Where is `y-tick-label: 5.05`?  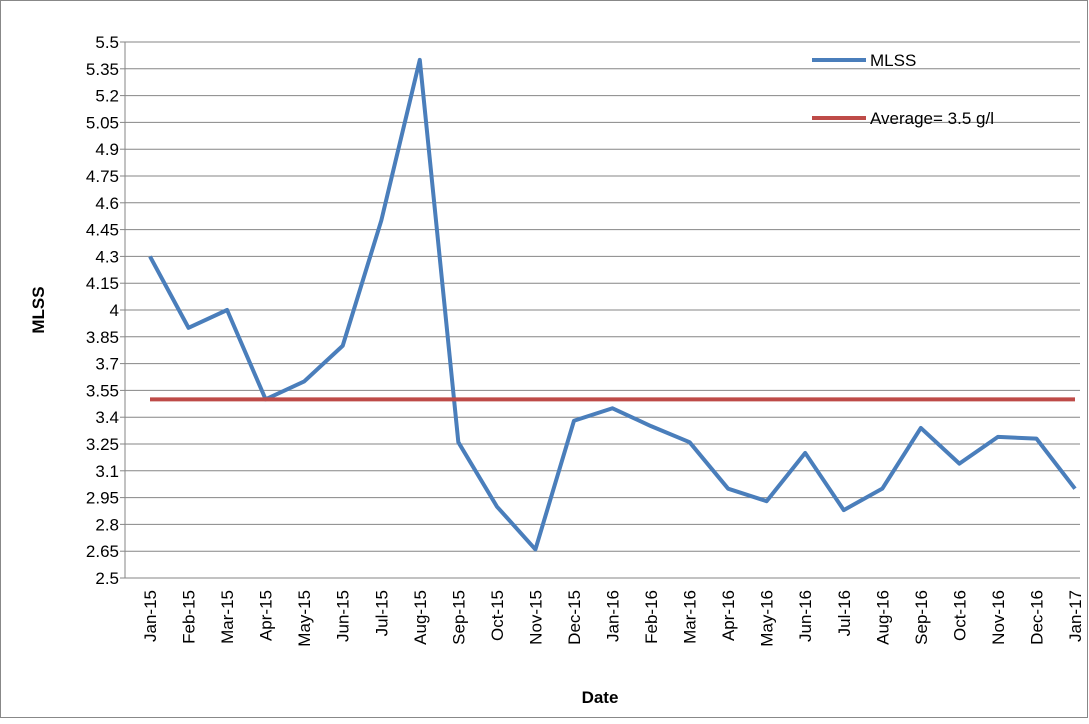 y-tick-label: 5.05 is located at coordinates (102, 122).